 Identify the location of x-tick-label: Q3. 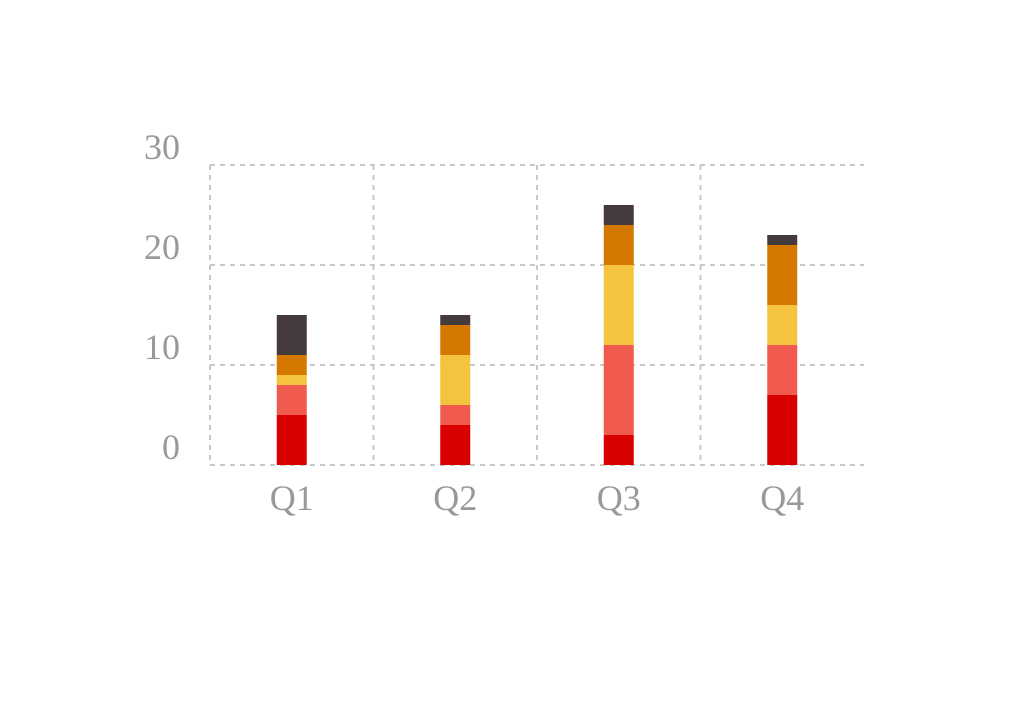
(619, 498).